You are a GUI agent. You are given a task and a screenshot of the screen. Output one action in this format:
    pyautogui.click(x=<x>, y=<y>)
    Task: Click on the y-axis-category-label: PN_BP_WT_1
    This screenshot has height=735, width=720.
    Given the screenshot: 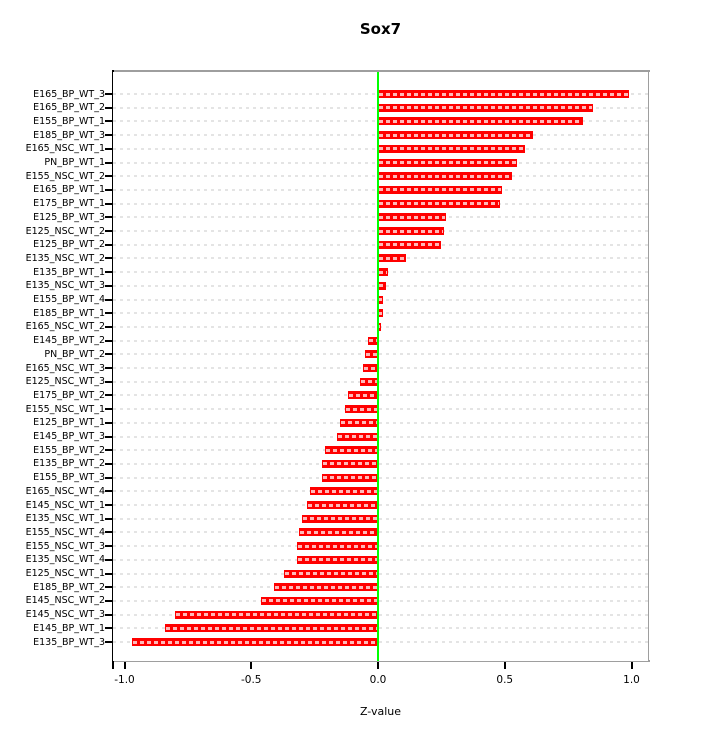 What is the action you would take?
    pyautogui.click(x=74, y=162)
    